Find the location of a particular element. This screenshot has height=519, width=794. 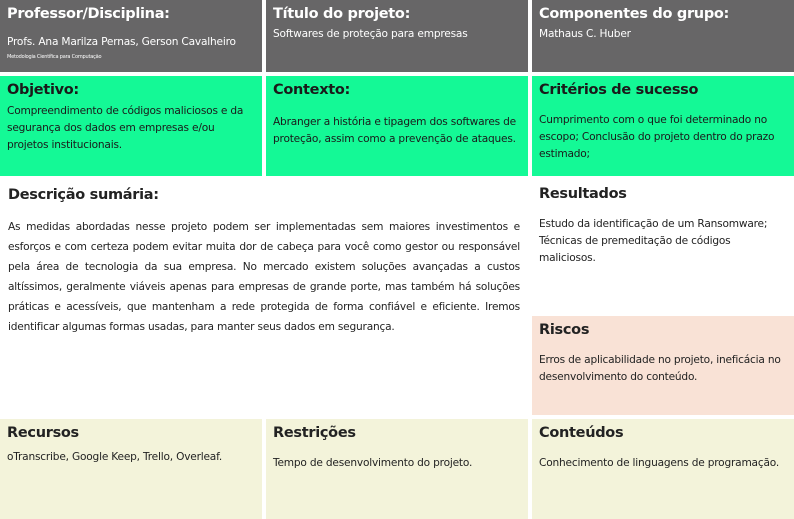

descricao-title: Descrição sumária: is located at coordinates (83, 195).